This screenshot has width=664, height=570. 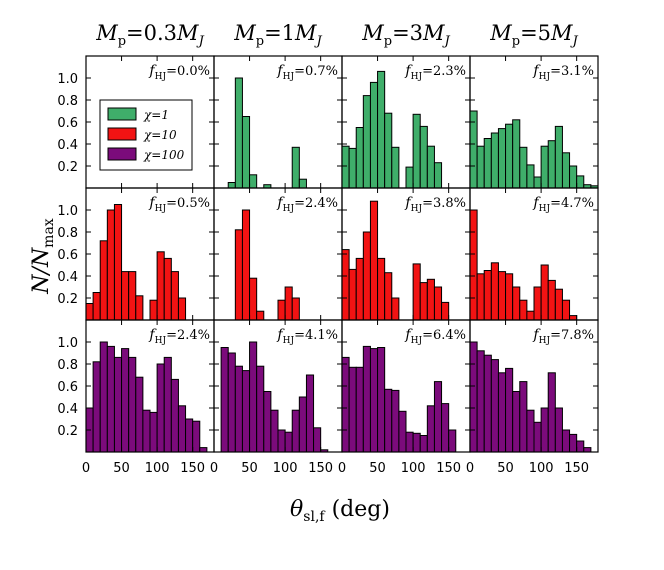 What do you see at coordinates (67, 255) in the screenshot?
I see `y-tick-label: 0.6` at bounding box center [67, 255].